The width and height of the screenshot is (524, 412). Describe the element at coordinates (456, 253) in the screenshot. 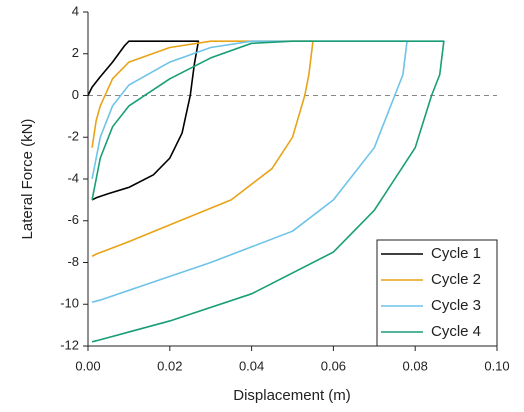

I see `legend-label: Cycle 1` at that location.